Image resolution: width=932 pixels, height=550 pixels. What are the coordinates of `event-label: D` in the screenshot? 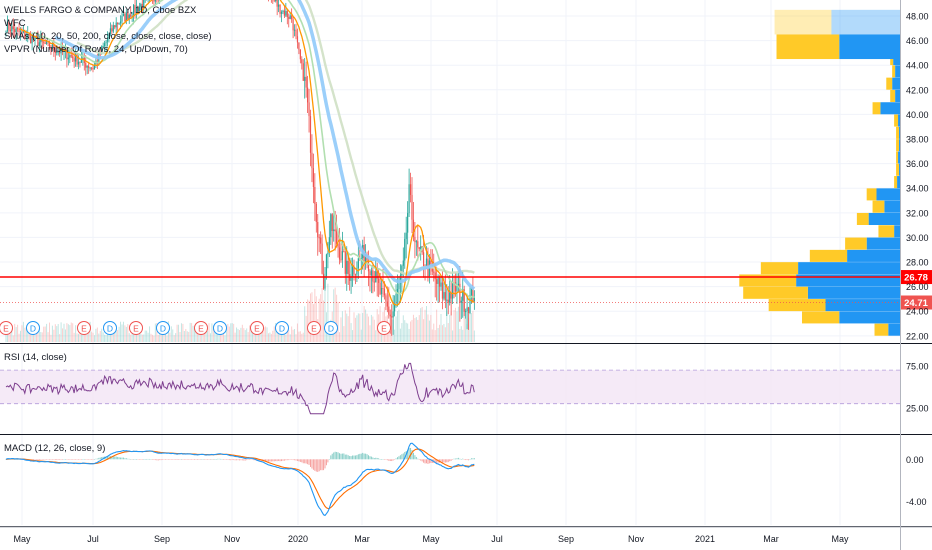 It's located at (331, 329).